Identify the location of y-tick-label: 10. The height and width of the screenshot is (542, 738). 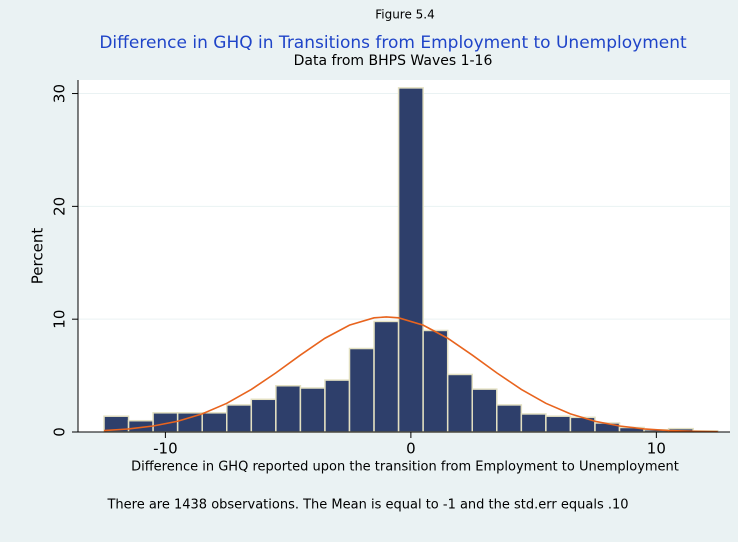
(60, 319).